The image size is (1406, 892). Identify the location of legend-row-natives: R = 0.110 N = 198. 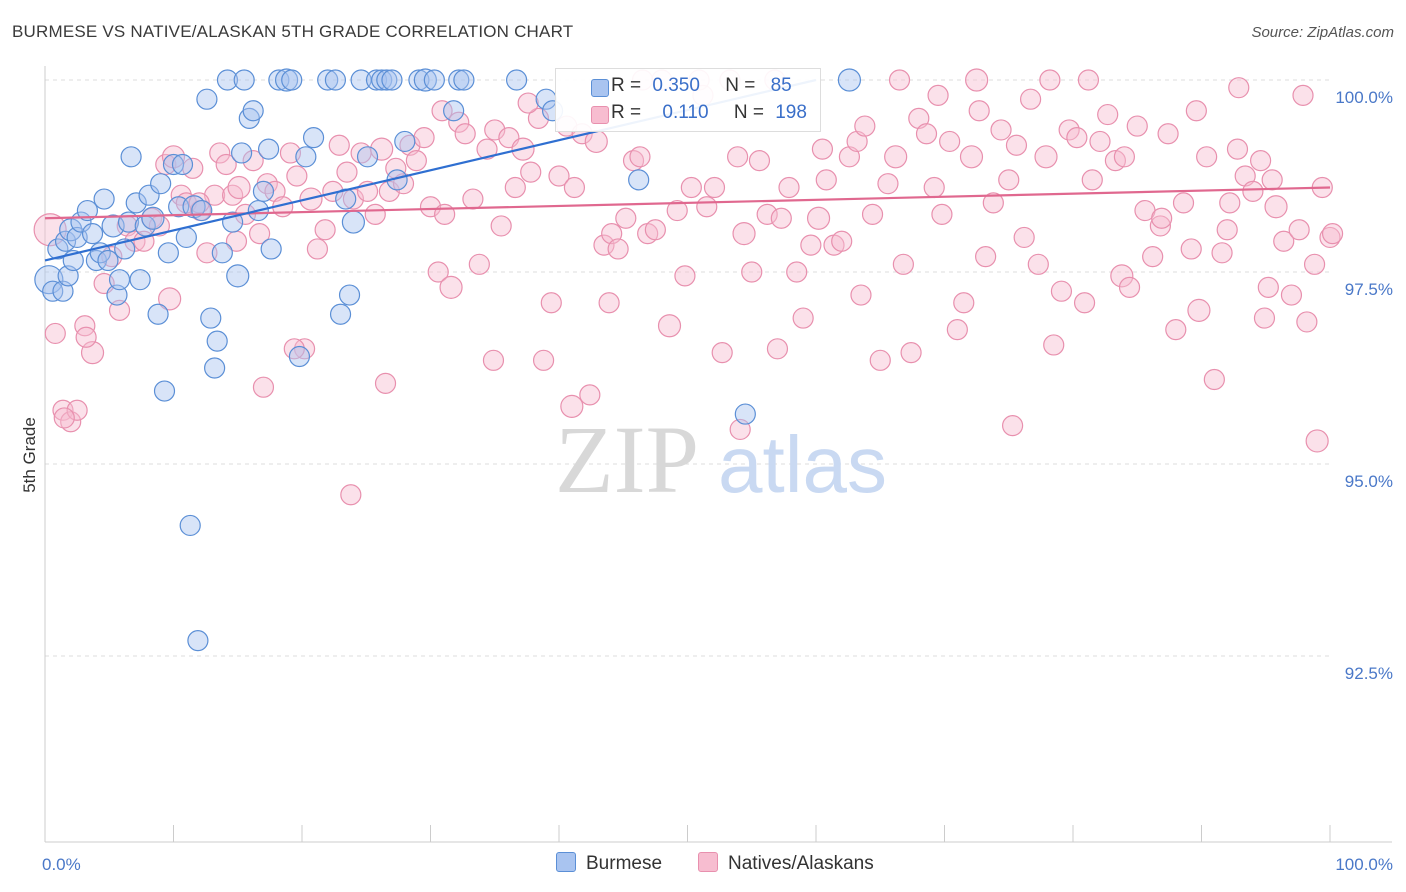
(699, 113).